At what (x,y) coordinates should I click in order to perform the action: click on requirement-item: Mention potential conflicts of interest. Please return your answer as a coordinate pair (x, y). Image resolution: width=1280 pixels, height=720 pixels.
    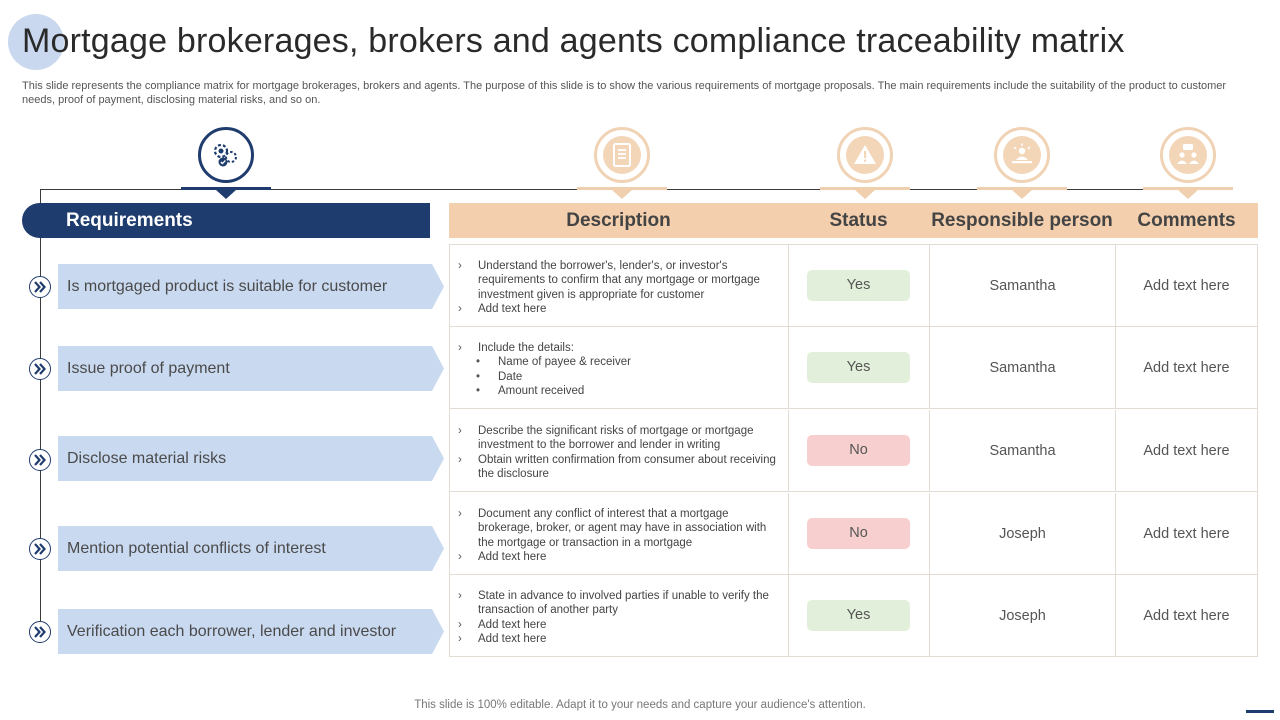
    Looking at the image, I should click on (251, 548).